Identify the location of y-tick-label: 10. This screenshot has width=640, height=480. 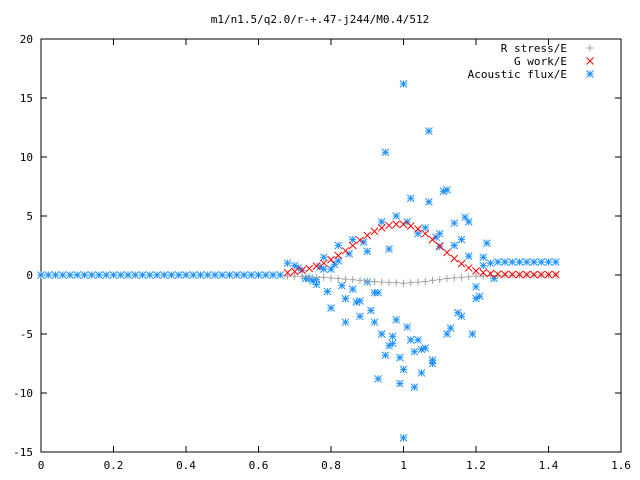
(26, 157).